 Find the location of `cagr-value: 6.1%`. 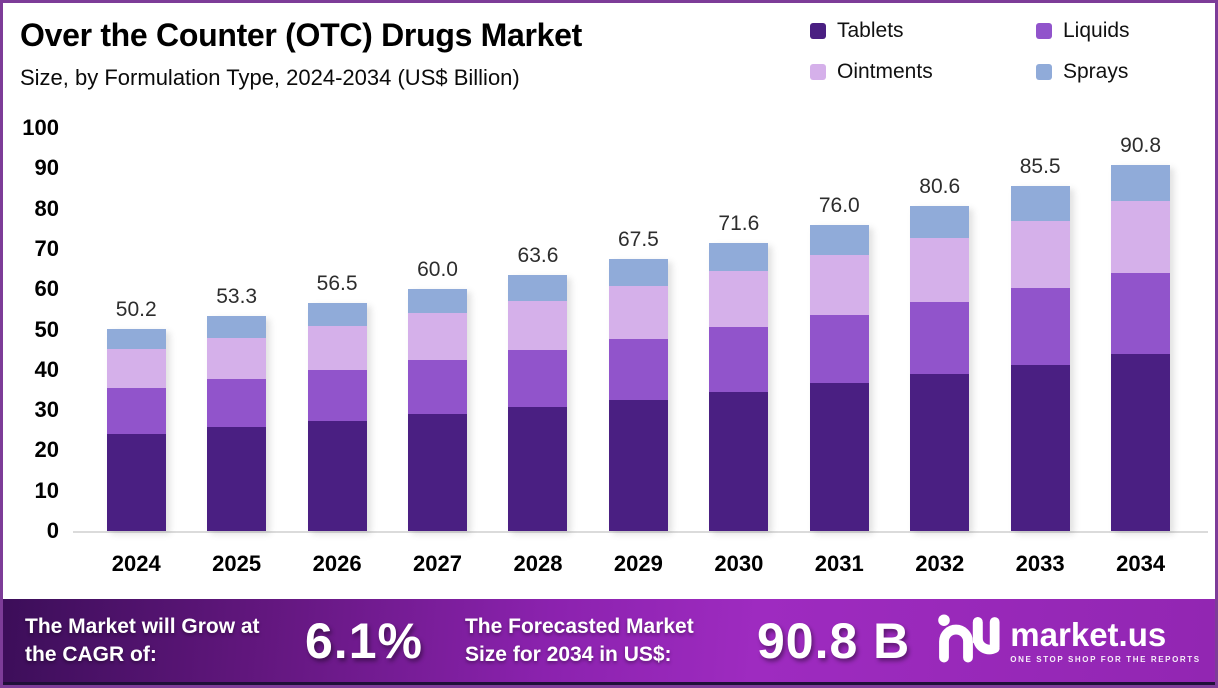

cagr-value: 6.1% is located at coordinates (364, 640).